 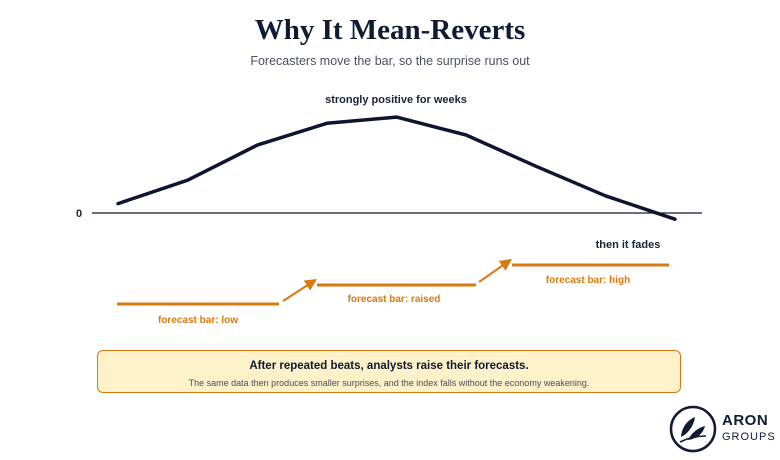 I want to click on forecast-bar-low-label: forecast bar: low, so click(x=198, y=320).